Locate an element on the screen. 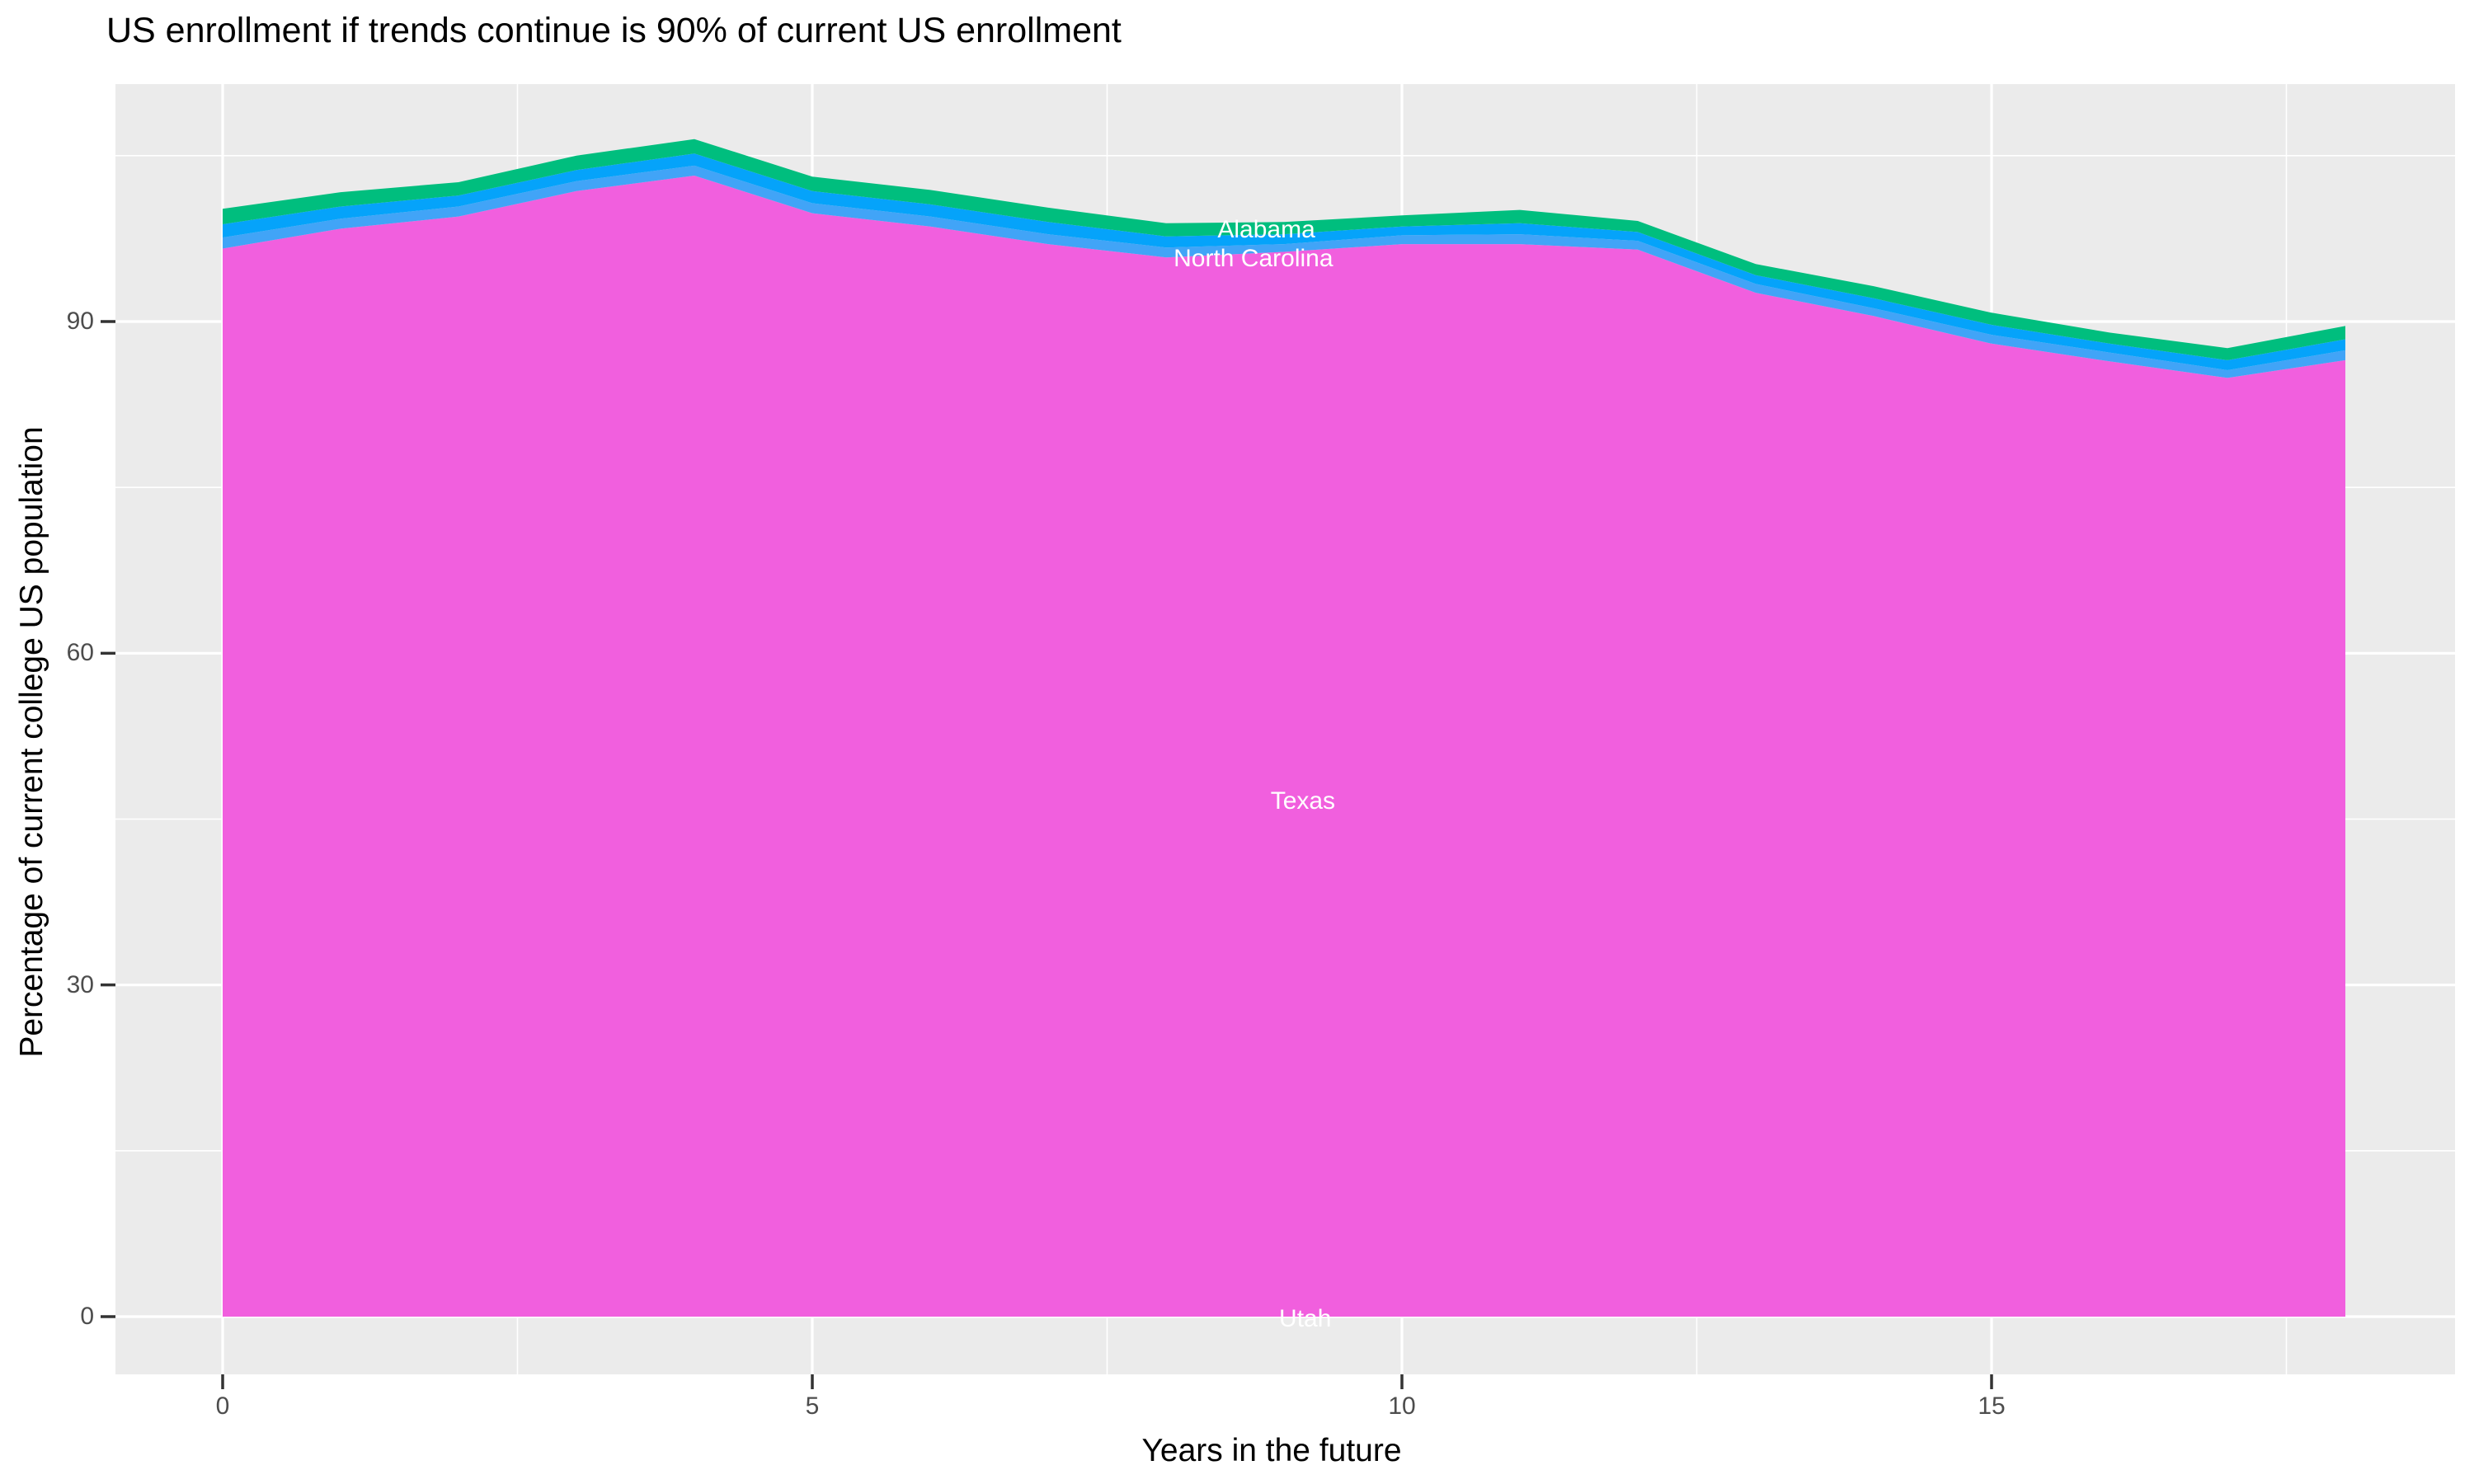  x-tick-label-0: 0 is located at coordinates (222, 1406).